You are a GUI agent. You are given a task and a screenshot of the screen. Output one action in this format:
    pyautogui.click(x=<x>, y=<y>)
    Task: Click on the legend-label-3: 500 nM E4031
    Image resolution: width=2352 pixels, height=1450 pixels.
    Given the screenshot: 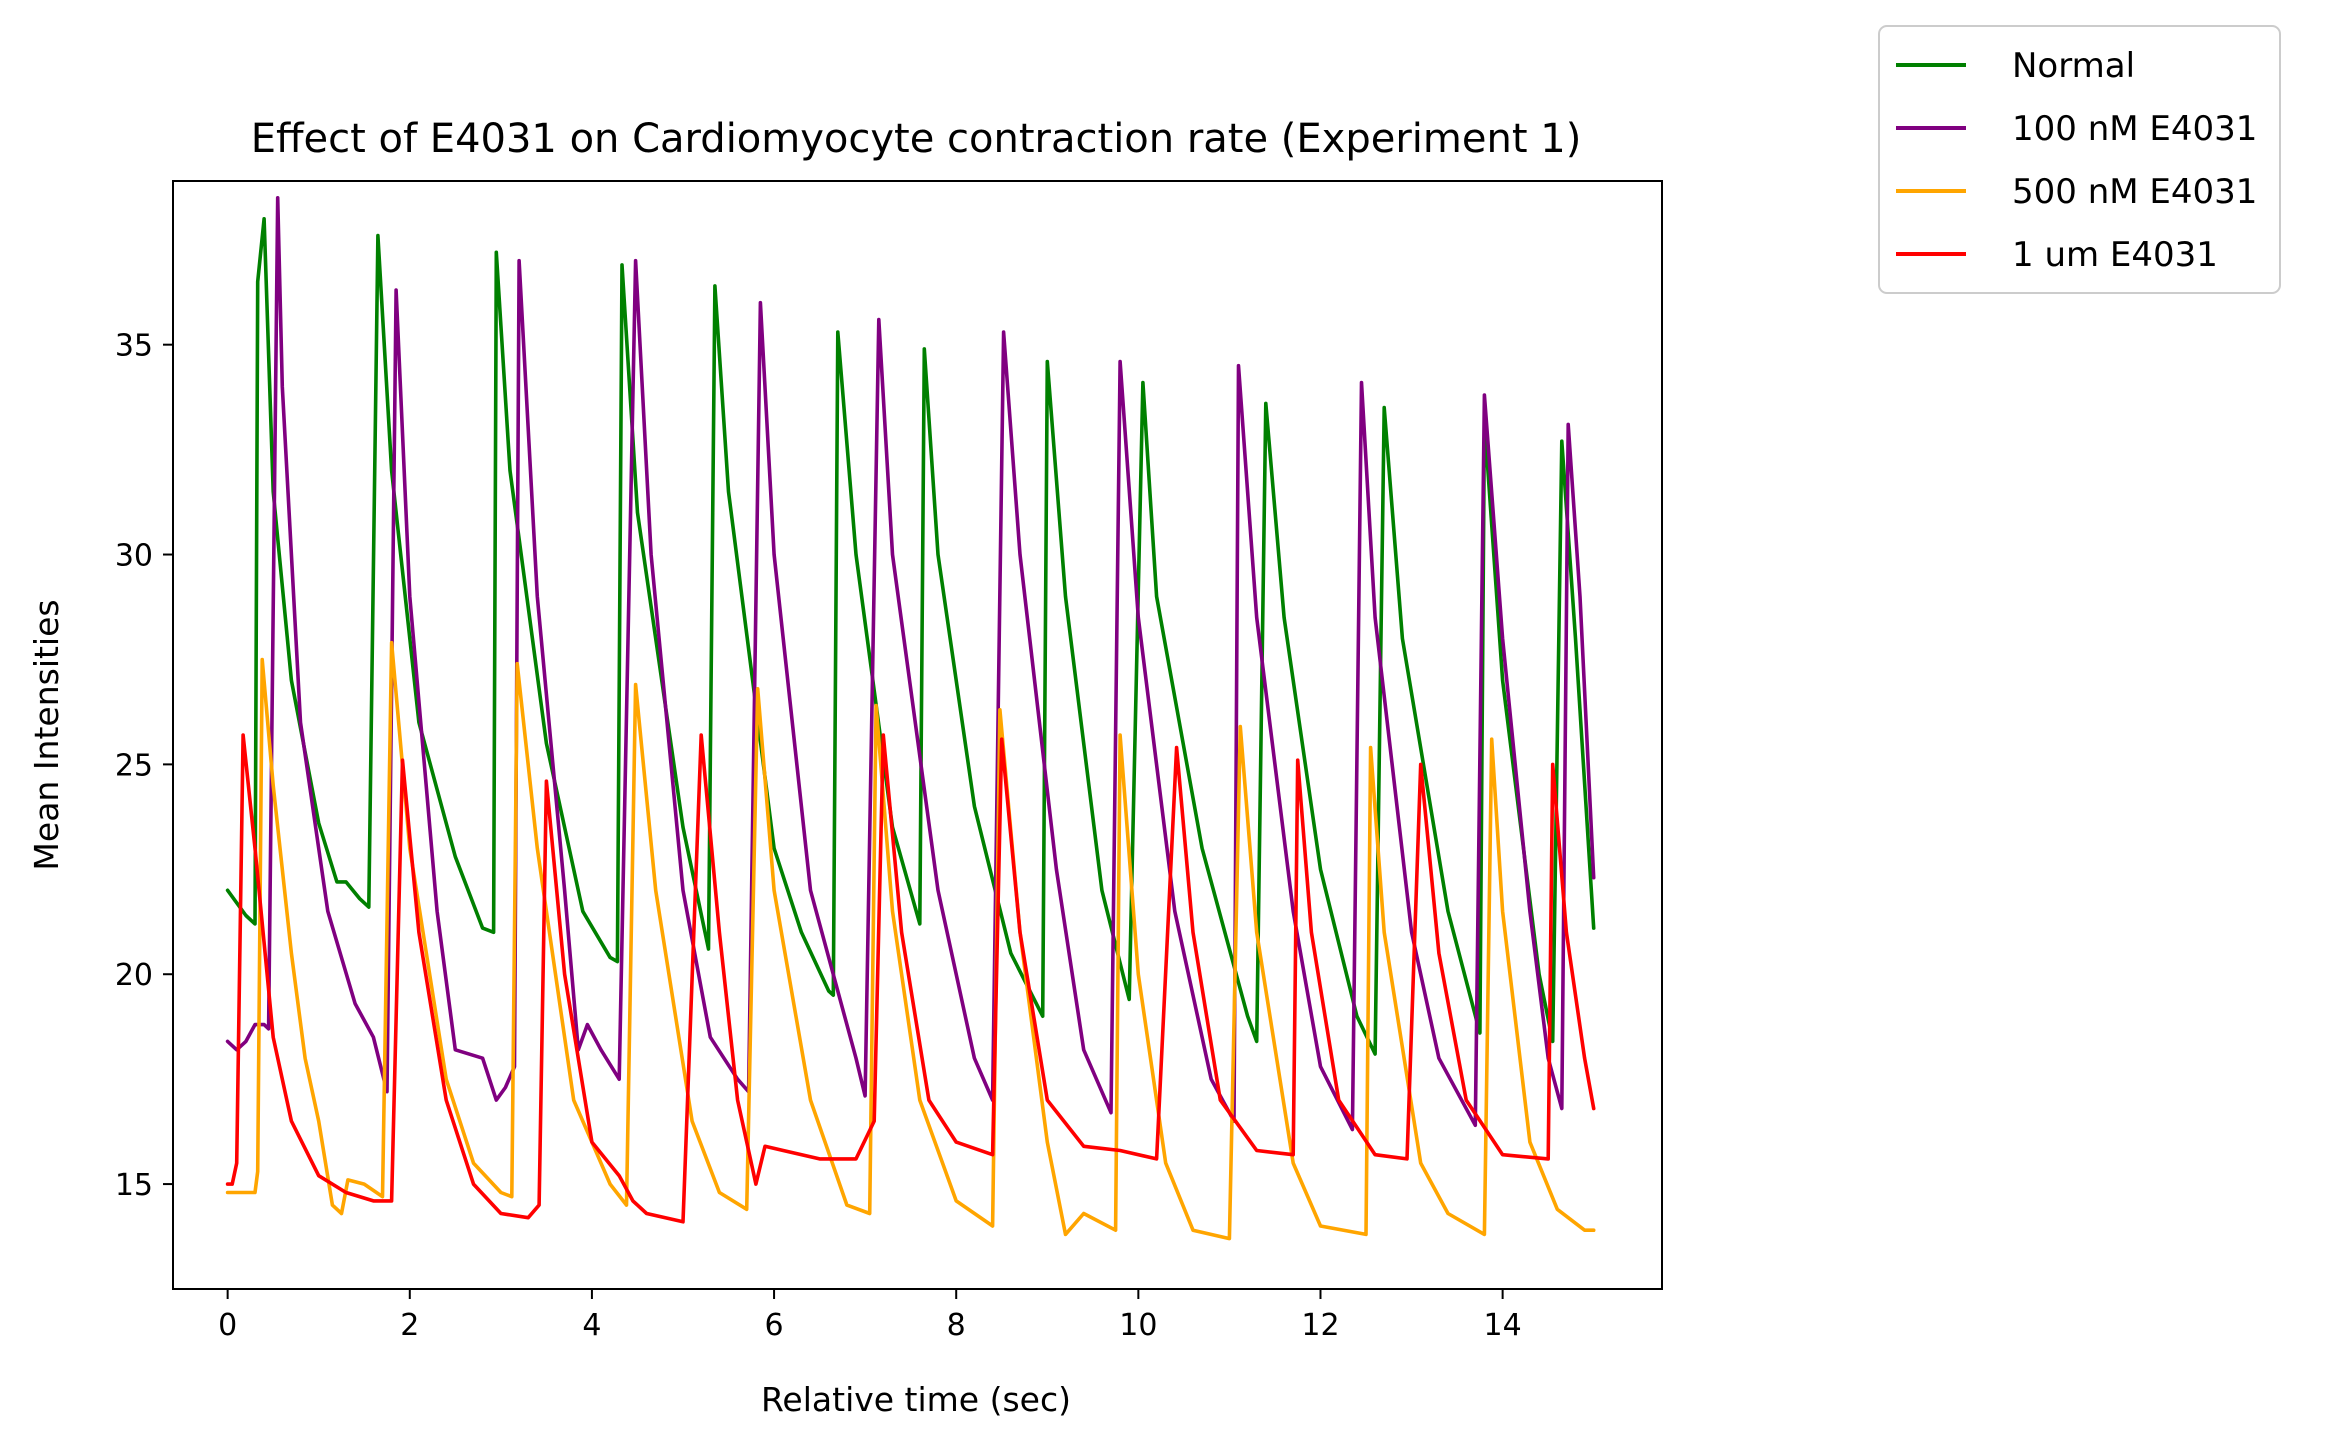 What is the action you would take?
    pyautogui.click(x=2134, y=192)
    